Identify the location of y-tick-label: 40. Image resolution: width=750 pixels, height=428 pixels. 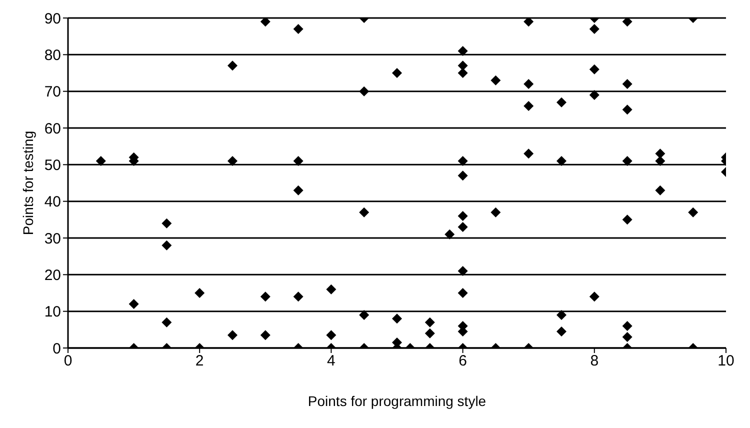
(52, 202).